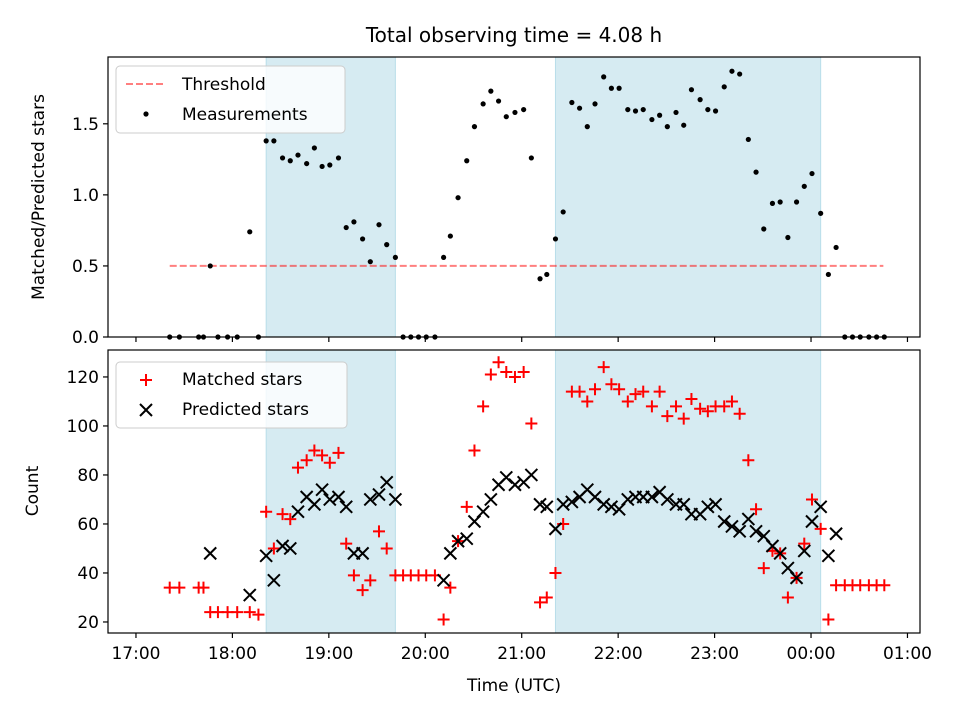 This screenshot has width=960, height=725. Describe the element at coordinates (688, 197) in the screenshot. I see `shaded-interval` at that location.